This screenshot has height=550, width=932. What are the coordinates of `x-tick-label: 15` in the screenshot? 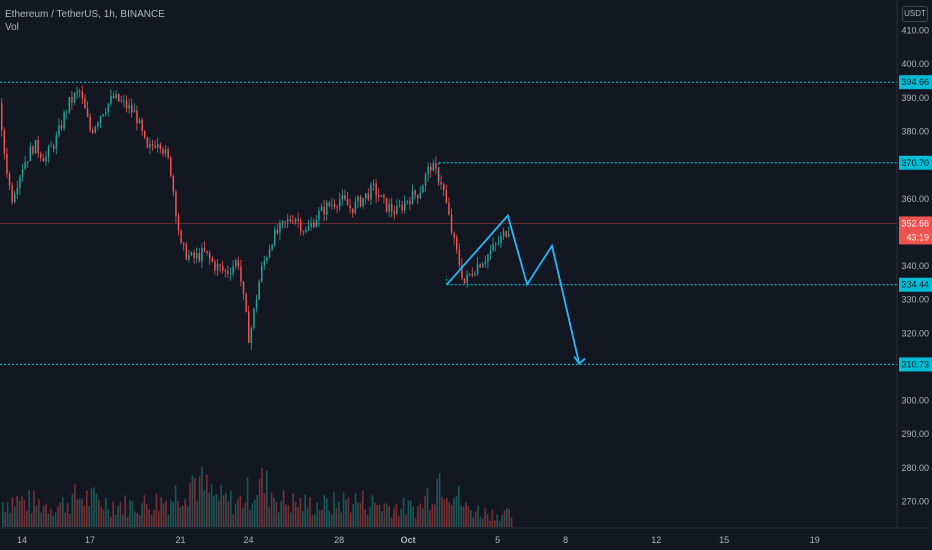 It's located at (724, 540).